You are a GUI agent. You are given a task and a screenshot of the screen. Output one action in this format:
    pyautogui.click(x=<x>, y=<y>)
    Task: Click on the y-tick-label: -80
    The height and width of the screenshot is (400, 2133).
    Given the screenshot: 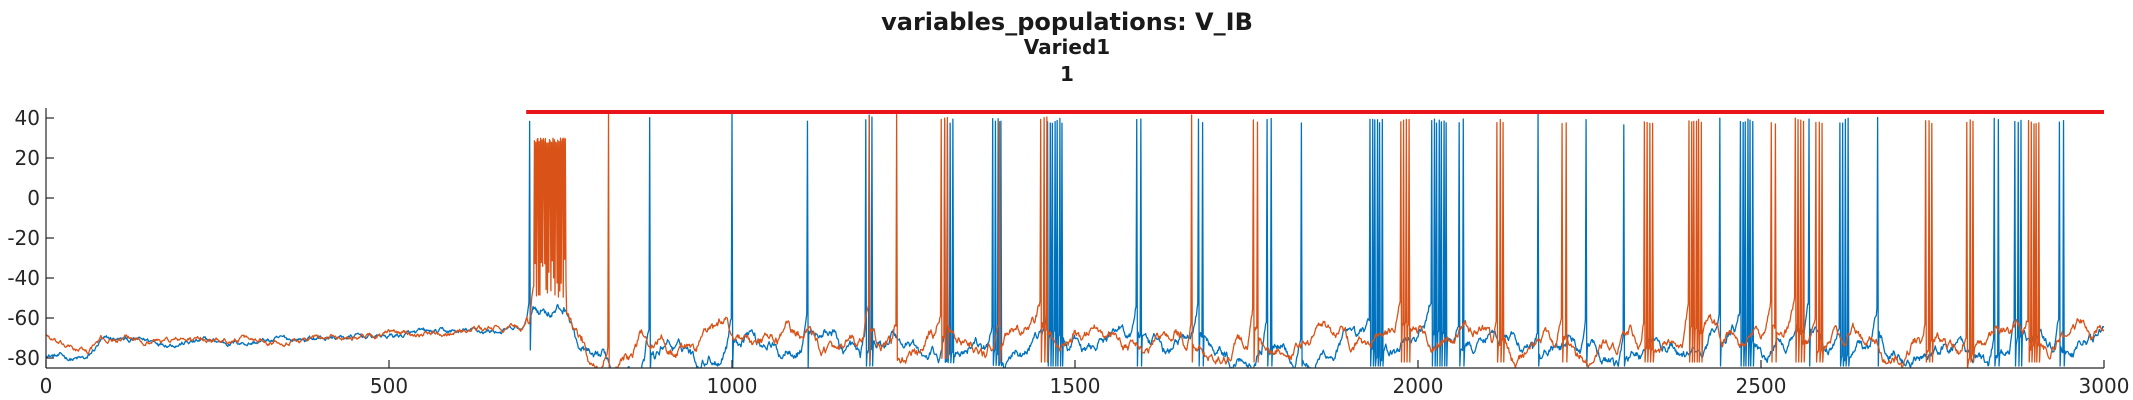 What is the action you would take?
    pyautogui.click(x=23, y=358)
    